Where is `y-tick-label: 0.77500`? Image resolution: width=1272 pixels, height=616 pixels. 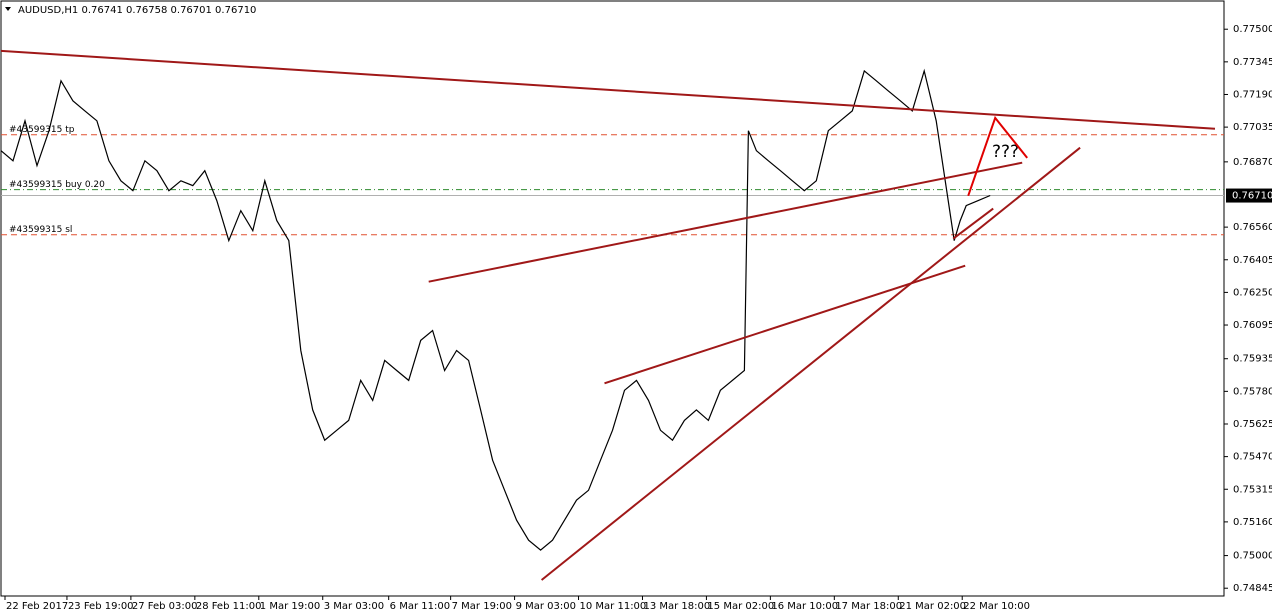
y-tick-label: 0.77500 is located at coordinates (1252, 29).